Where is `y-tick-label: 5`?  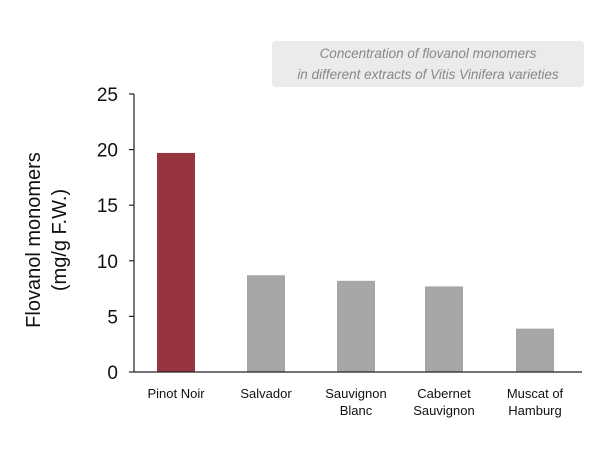
y-tick-label: 5 is located at coordinates (112, 317).